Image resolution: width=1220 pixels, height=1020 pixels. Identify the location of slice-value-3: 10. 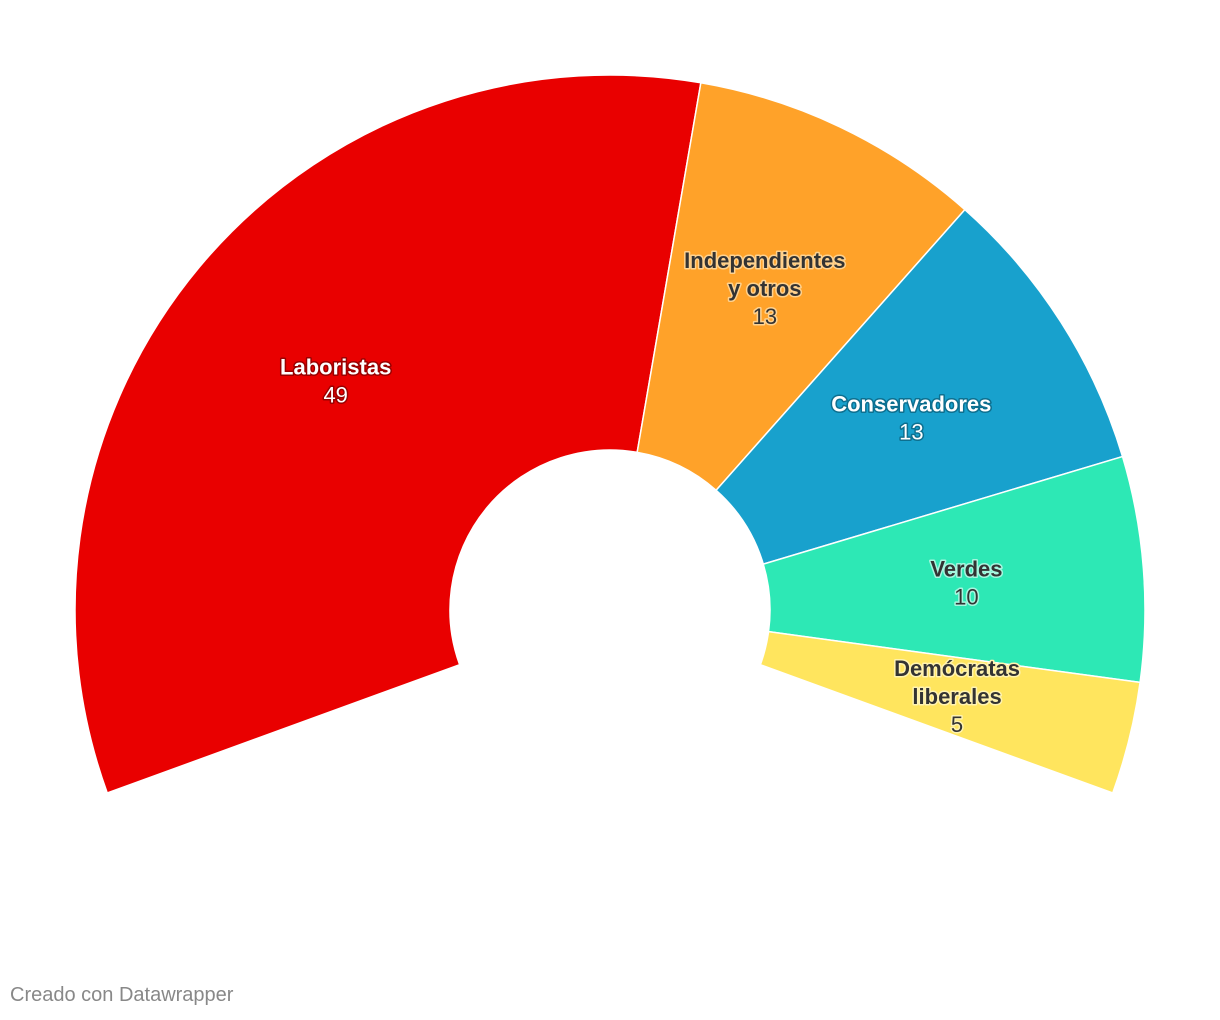
(966, 596).